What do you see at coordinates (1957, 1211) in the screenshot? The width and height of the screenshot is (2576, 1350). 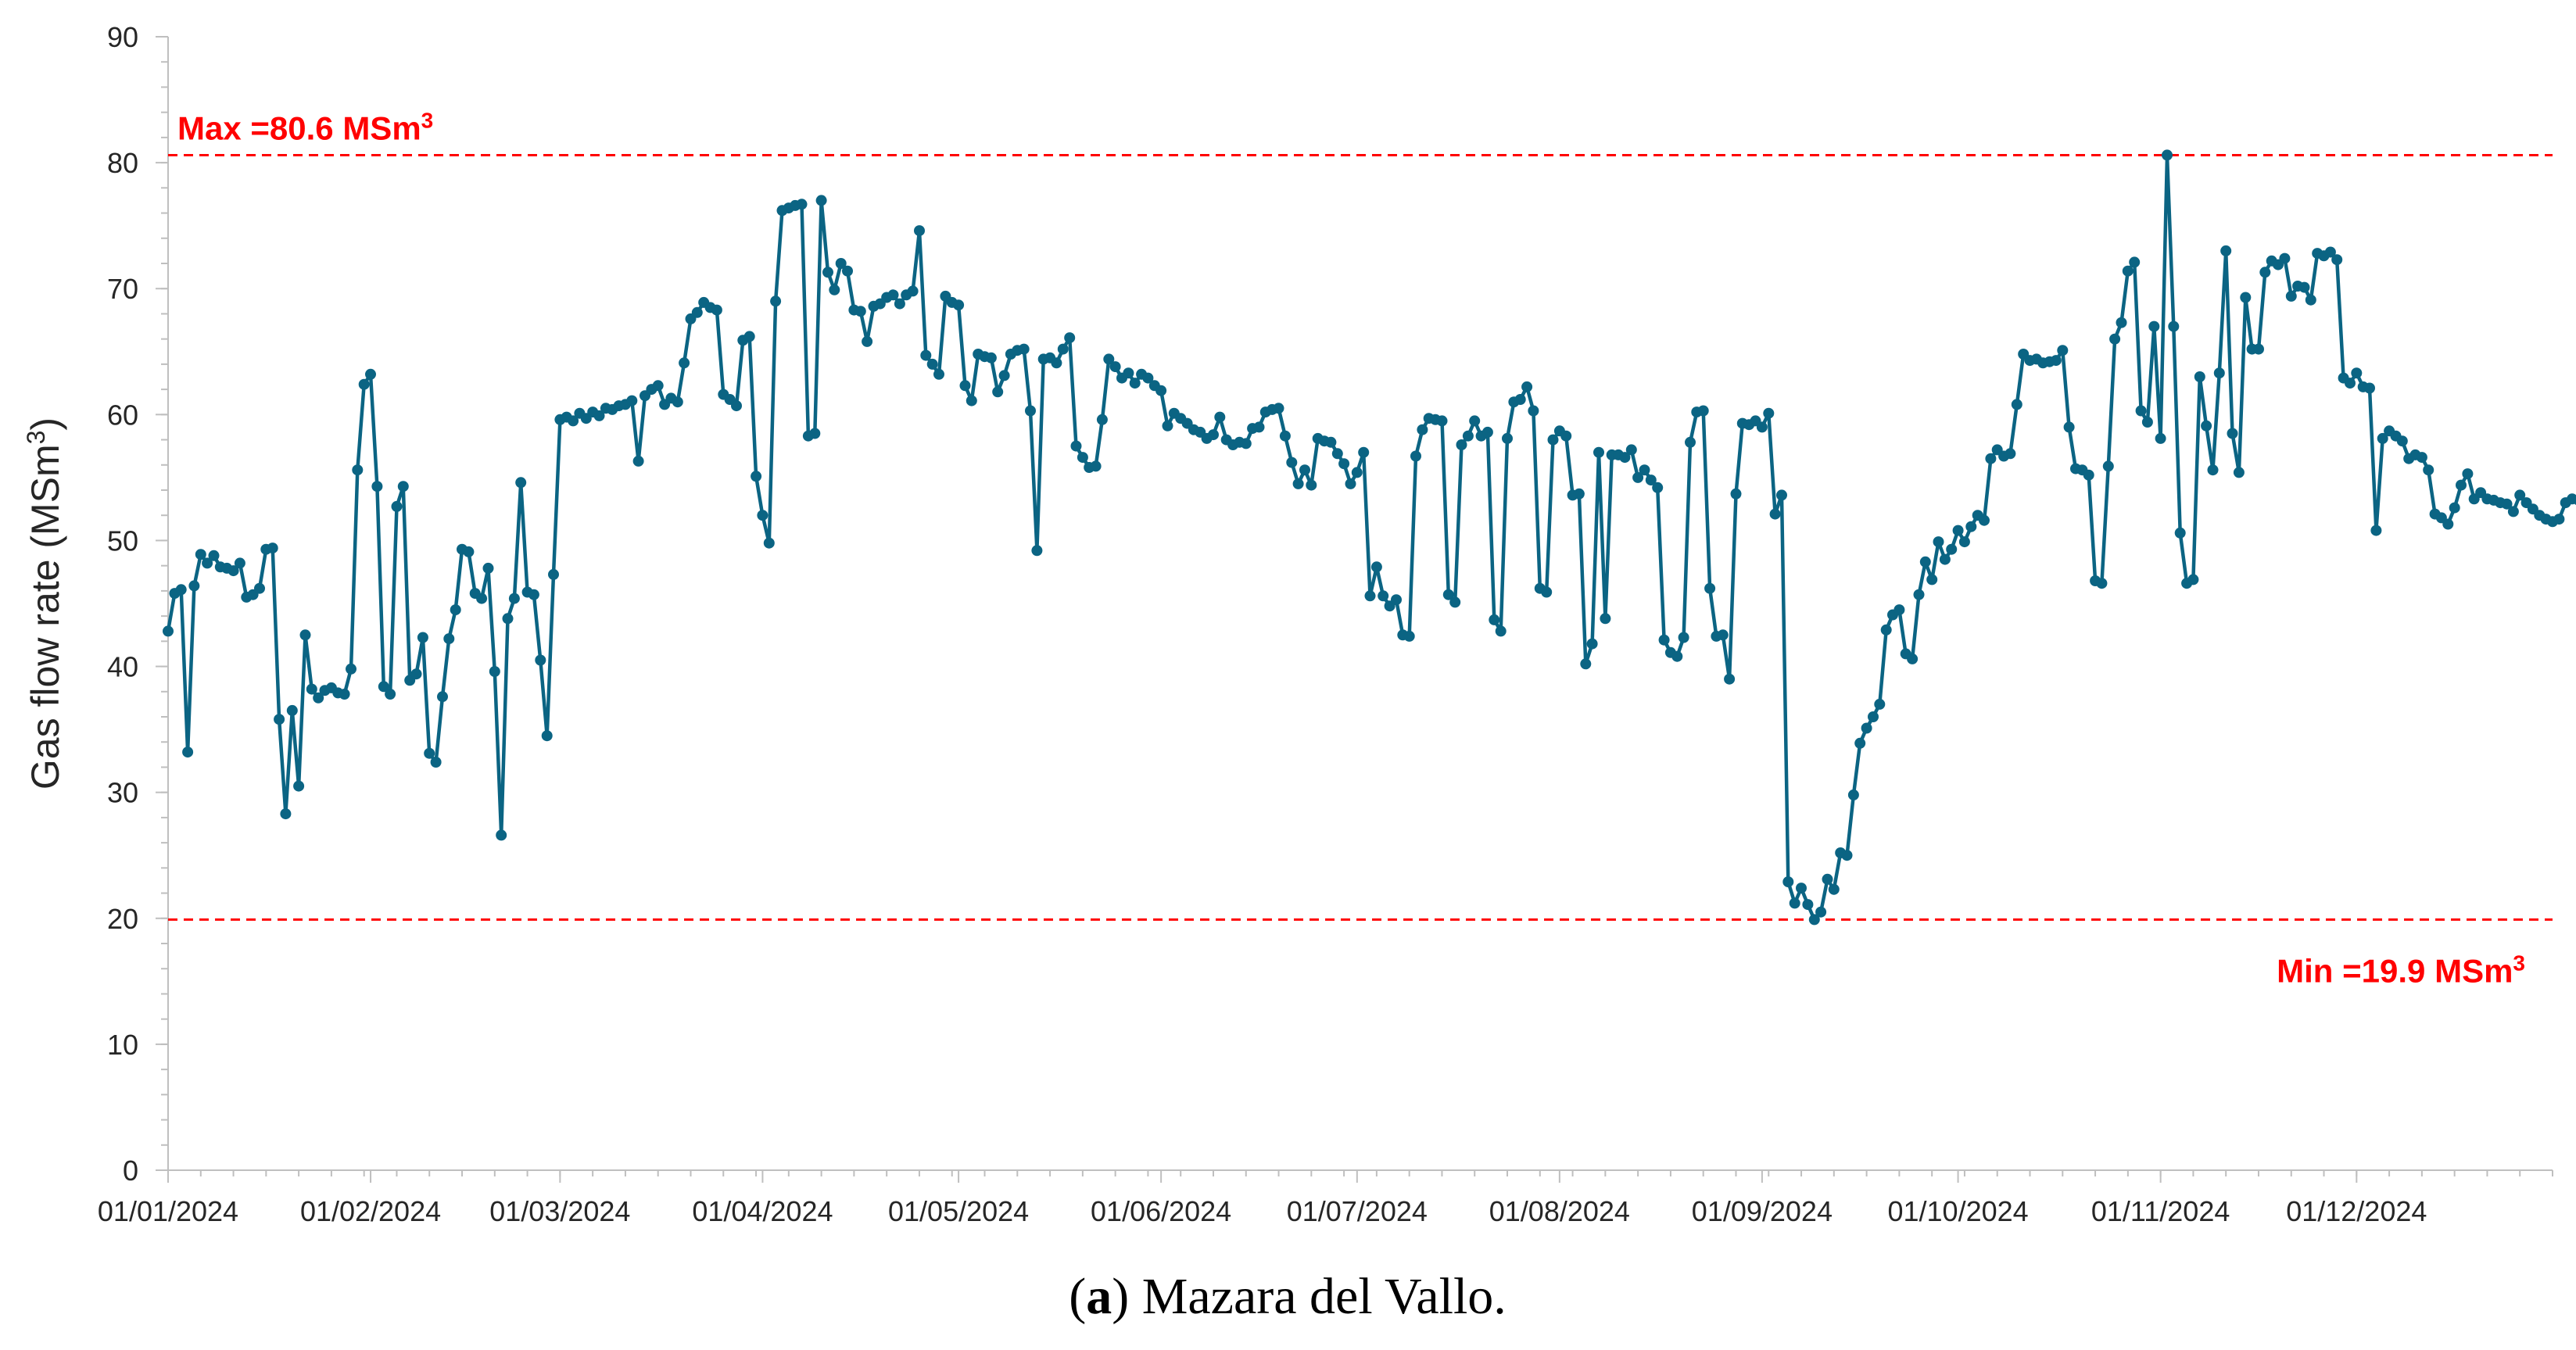 I see `x-tick-label-01-10-2024: 01/10/2024` at bounding box center [1957, 1211].